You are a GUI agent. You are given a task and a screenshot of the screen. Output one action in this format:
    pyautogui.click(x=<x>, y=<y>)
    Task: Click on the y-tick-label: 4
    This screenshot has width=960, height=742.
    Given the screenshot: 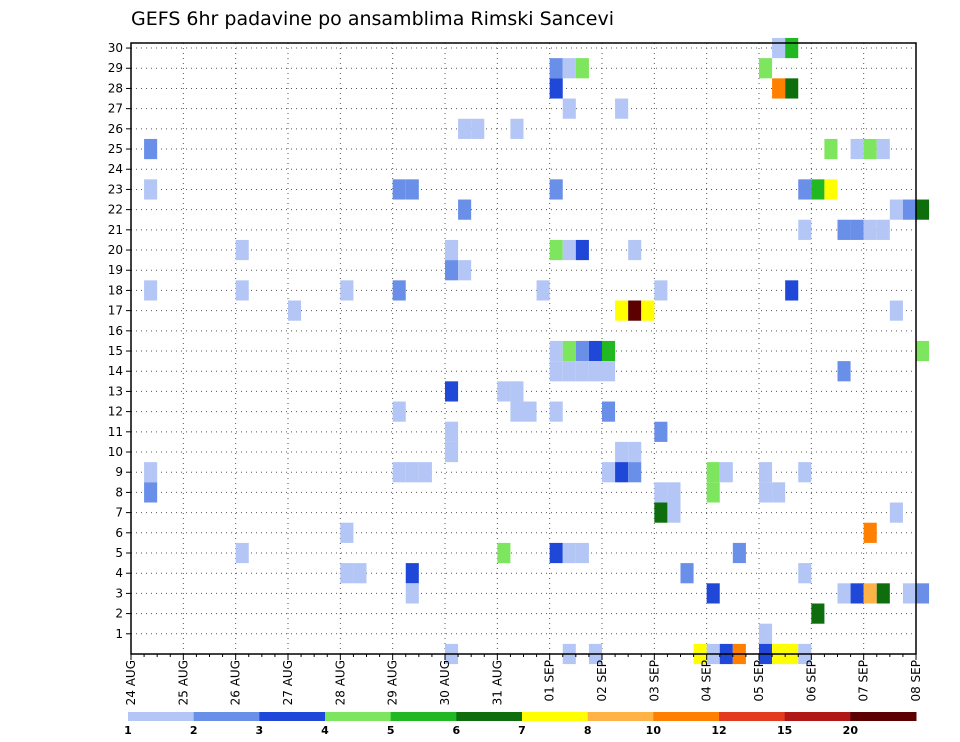 What is the action you would take?
    pyautogui.click(x=119, y=573)
    